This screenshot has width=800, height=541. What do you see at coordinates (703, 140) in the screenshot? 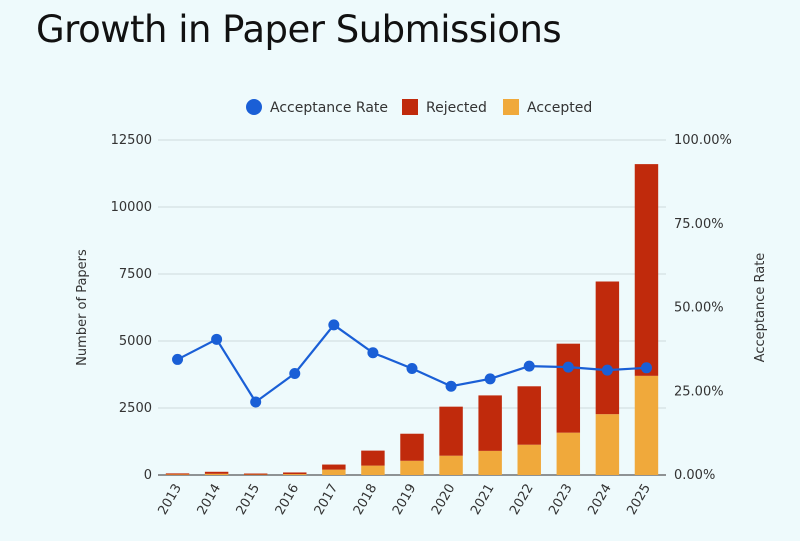
I see `y2-tick-label: 100.00%` at bounding box center [703, 140].